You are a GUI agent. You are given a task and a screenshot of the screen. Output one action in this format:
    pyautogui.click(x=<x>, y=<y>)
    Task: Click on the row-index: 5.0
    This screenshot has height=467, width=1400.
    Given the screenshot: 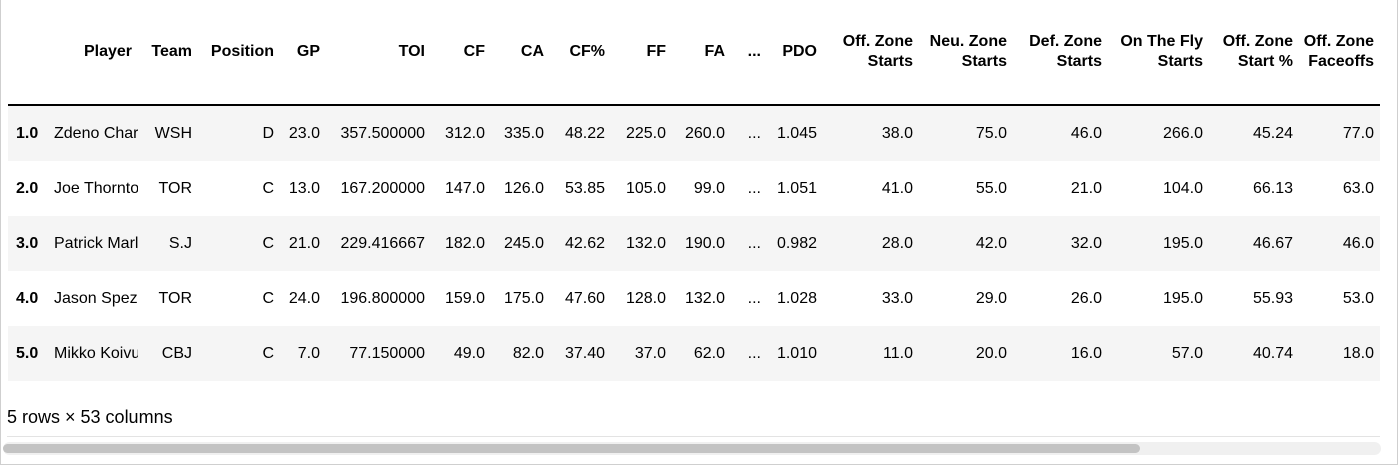 What is the action you would take?
    pyautogui.click(x=27, y=353)
    